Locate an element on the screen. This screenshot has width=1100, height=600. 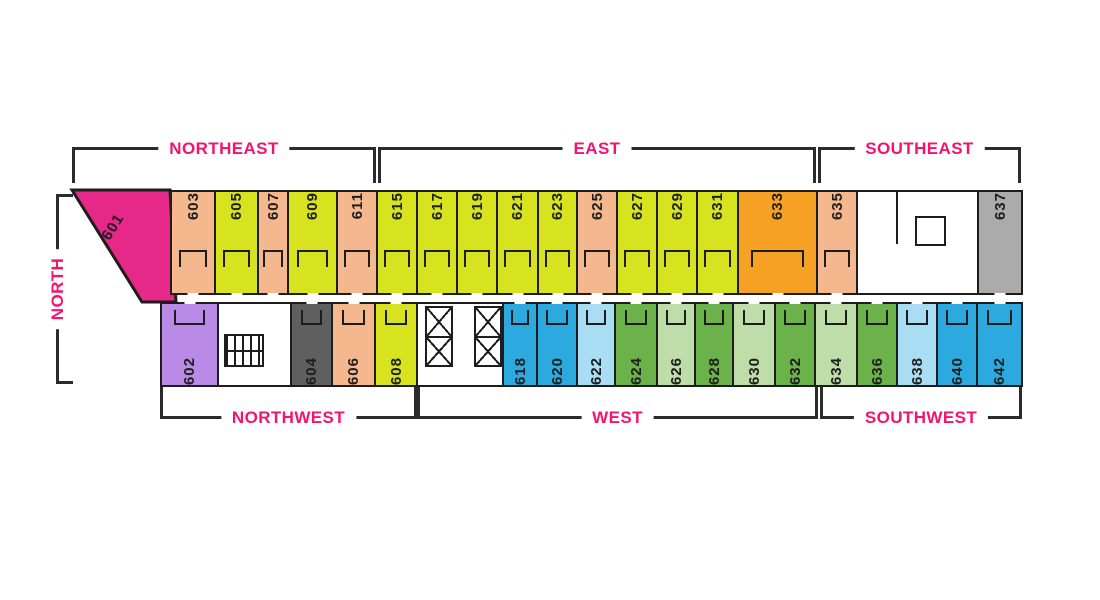
stairwell is located at coordinates (254, 344).